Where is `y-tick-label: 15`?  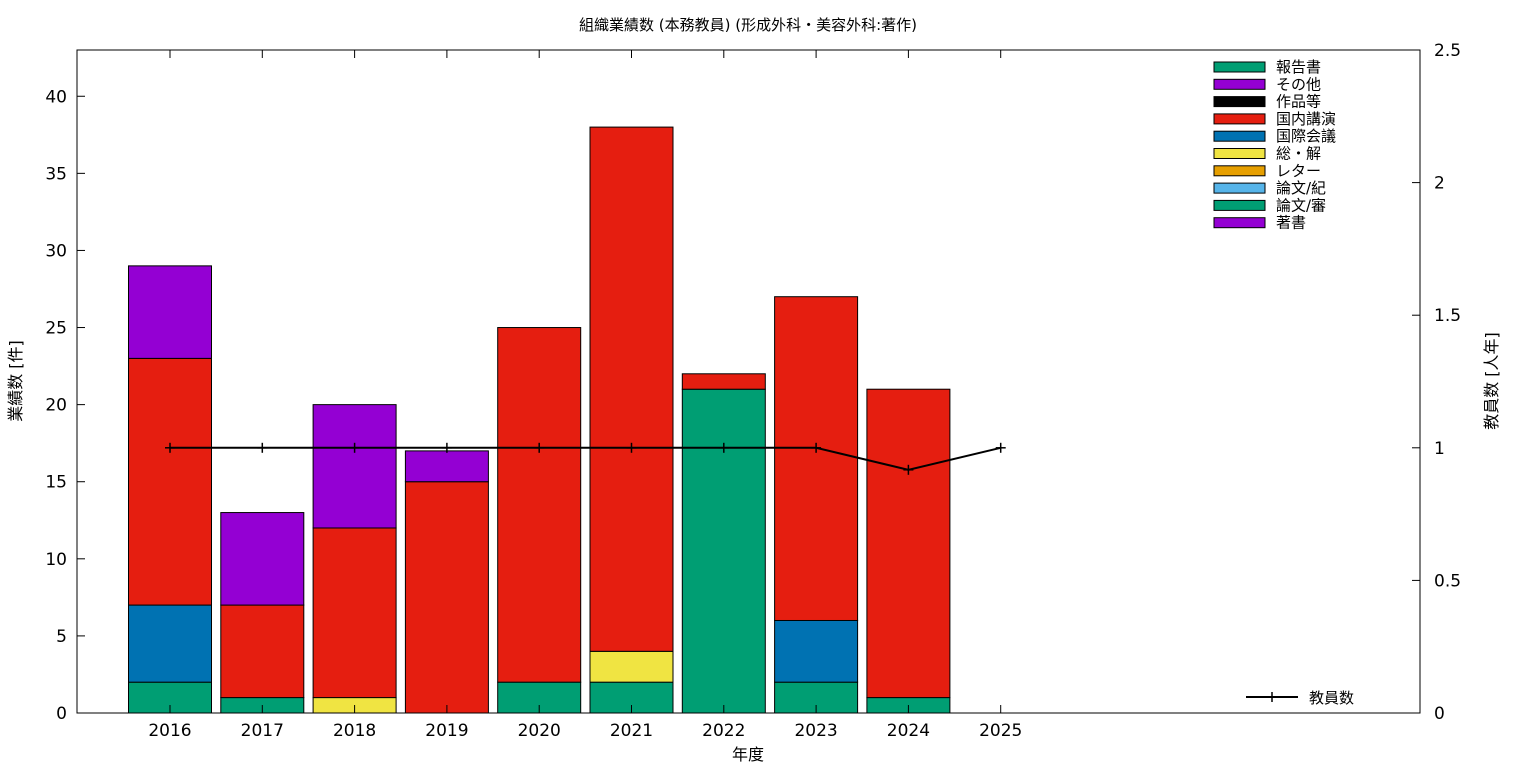
y-tick-label: 15 is located at coordinates (56, 483).